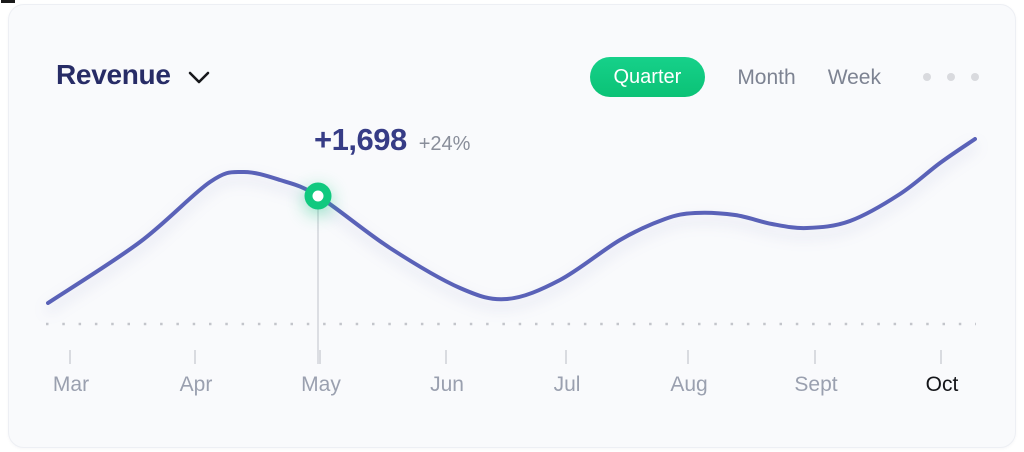 This screenshot has width=1024, height=452. Describe the element at coordinates (71, 384) in the screenshot. I see `axis-label-mar: Mar` at that location.